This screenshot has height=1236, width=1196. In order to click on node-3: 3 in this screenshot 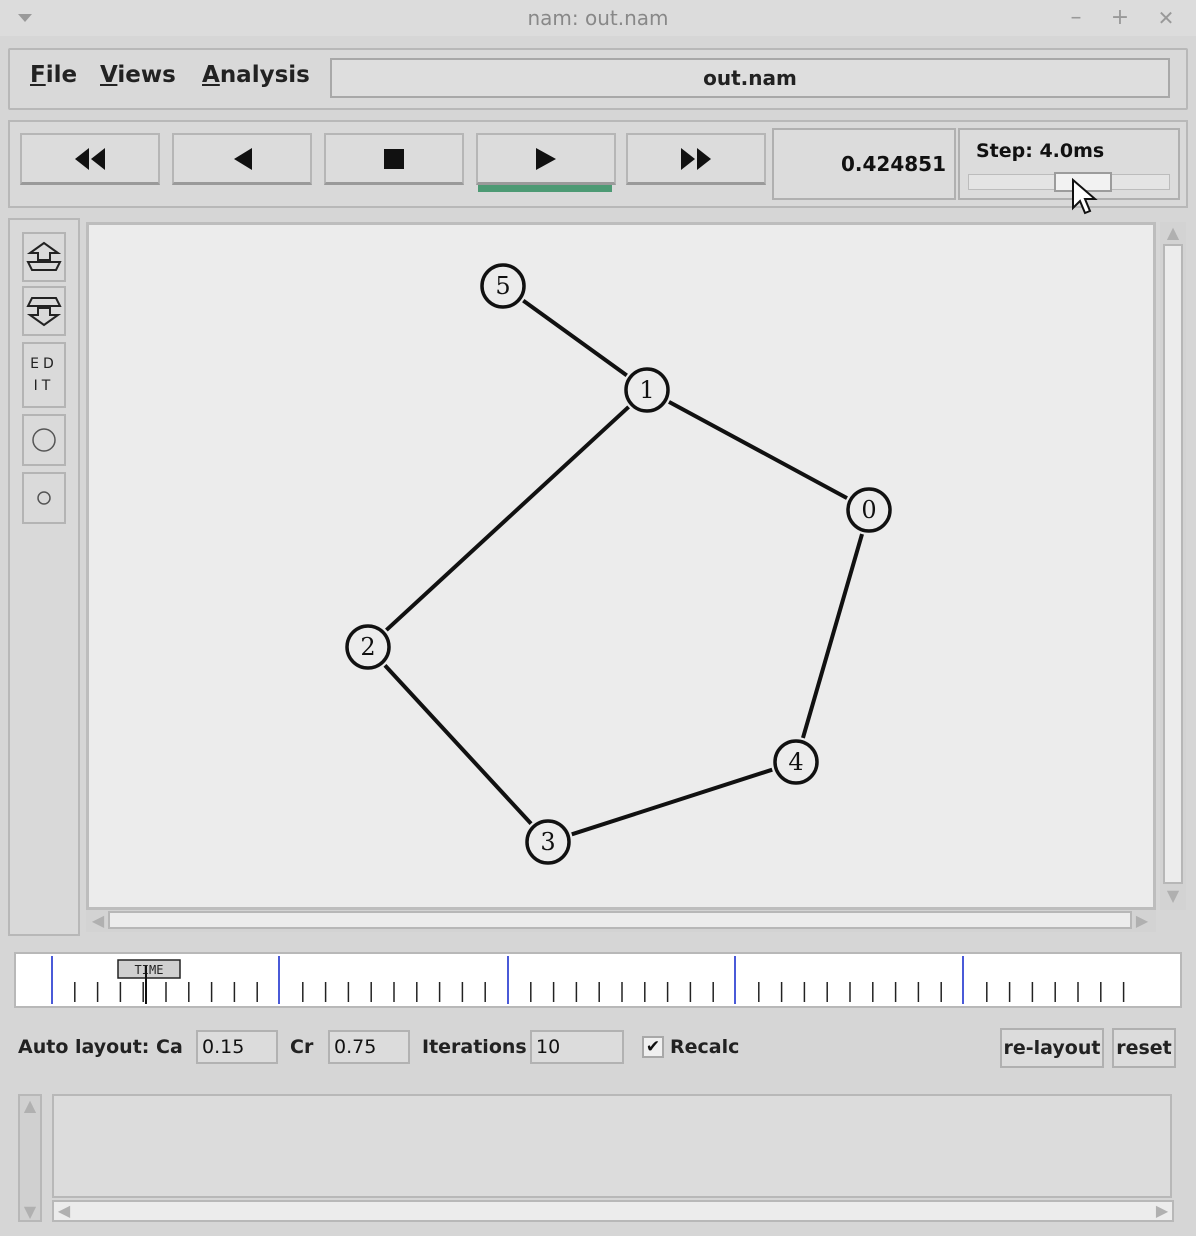, I will do `click(548, 842)`.